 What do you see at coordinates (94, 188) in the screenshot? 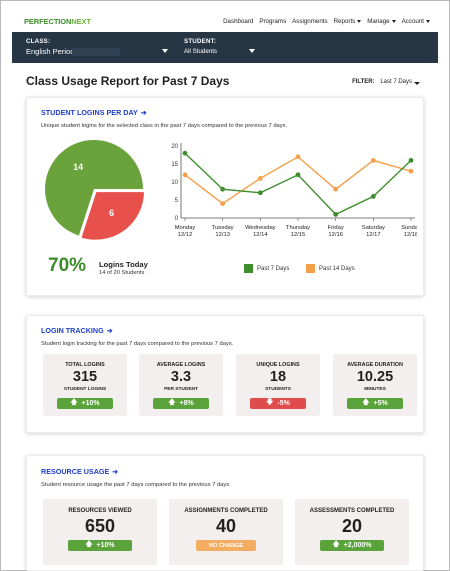
I see `pie-slice-logged-in` at bounding box center [94, 188].